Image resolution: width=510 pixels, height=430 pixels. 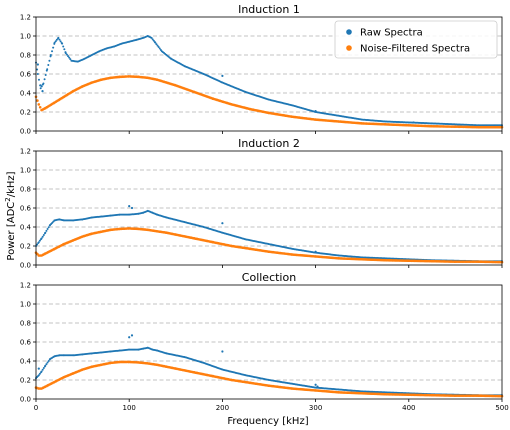 I want to click on filtered-point, so click(x=39, y=104).